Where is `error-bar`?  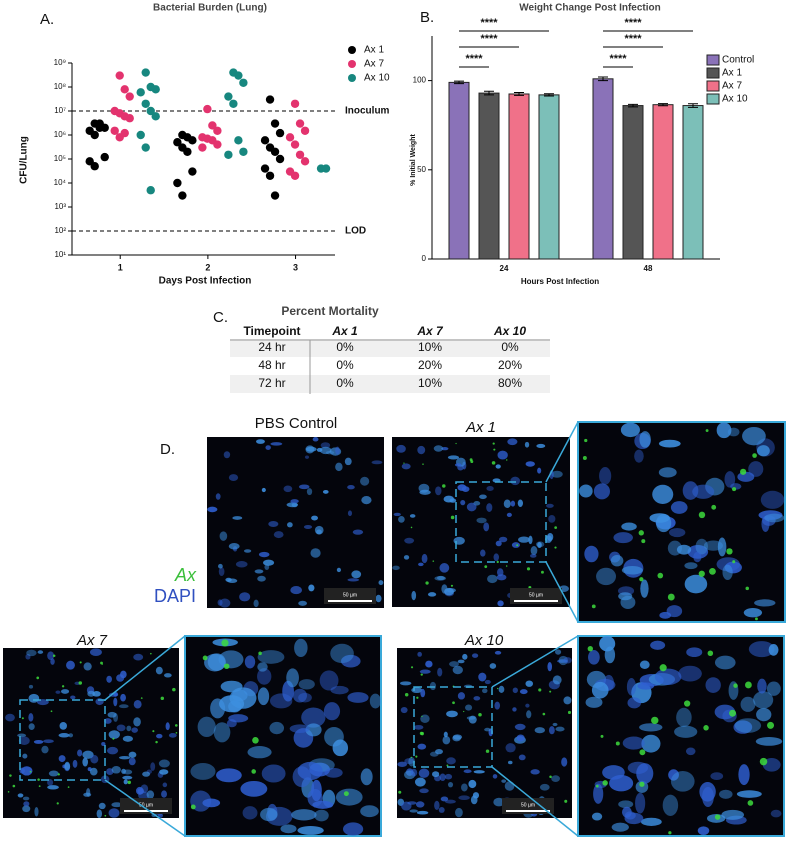 error-bar is located at coordinates (549, 95).